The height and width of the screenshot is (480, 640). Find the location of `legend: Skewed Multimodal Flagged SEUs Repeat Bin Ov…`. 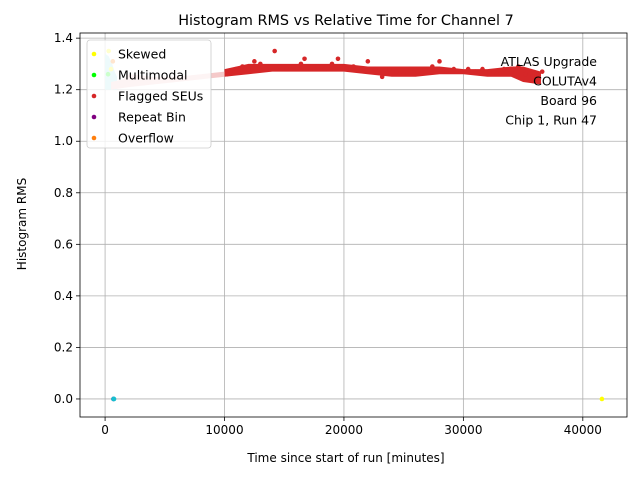

legend: Skewed Multimodal Flagged SEUs Repeat Bin Ov… is located at coordinates (149, 94).